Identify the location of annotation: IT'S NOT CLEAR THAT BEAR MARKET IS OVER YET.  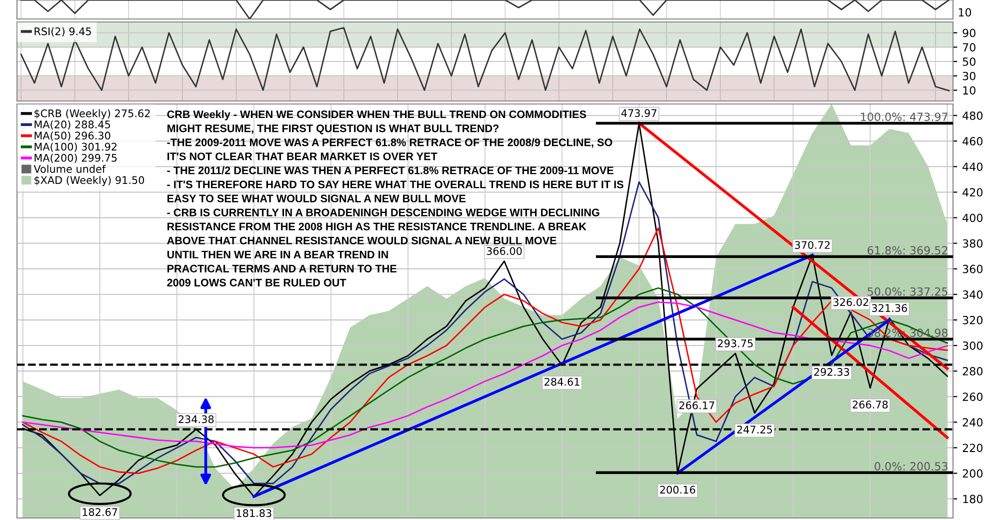
(302, 156).